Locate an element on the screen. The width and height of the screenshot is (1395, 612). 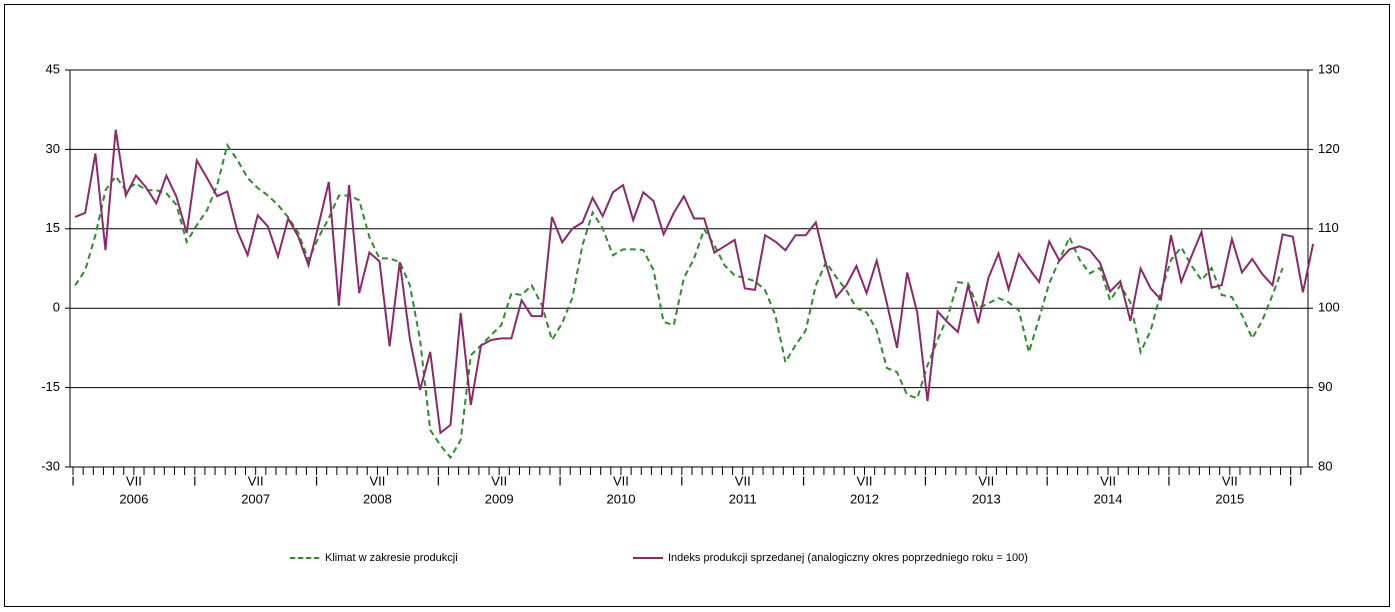
year-label: 2008 is located at coordinates (377, 498).